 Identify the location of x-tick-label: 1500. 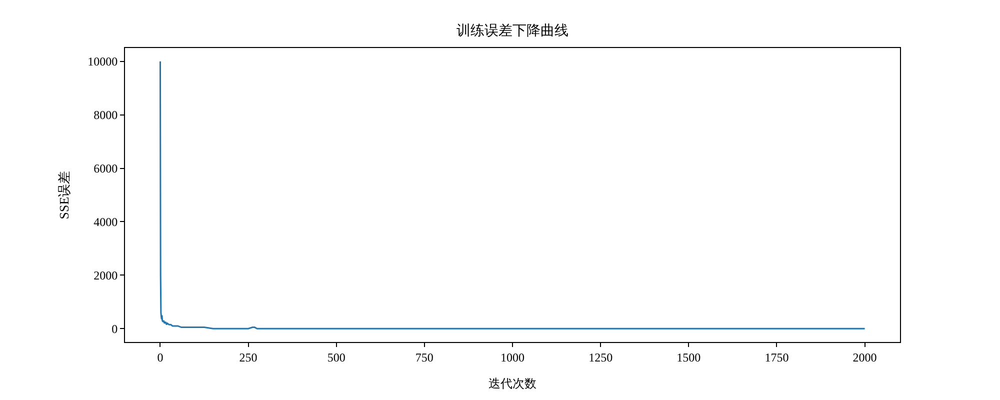
(688, 357).